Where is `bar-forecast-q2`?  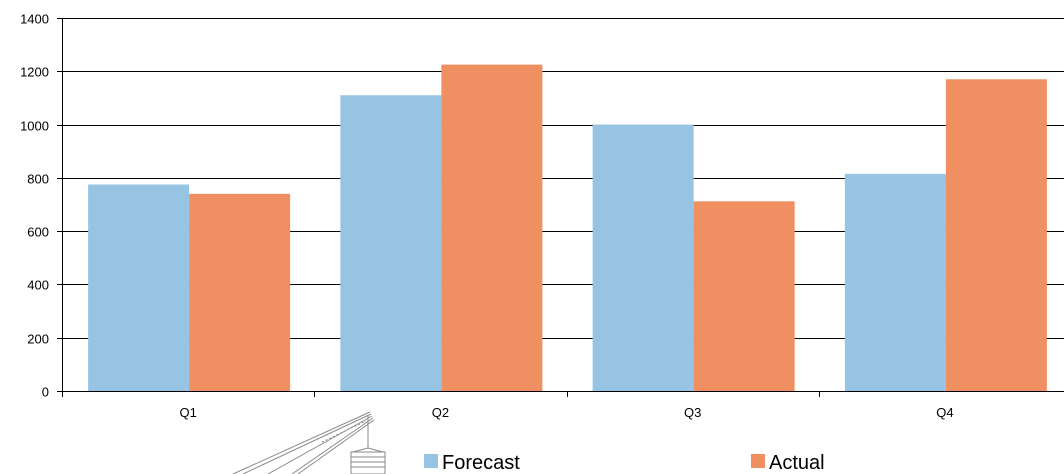 bar-forecast-q2 is located at coordinates (391, 243).